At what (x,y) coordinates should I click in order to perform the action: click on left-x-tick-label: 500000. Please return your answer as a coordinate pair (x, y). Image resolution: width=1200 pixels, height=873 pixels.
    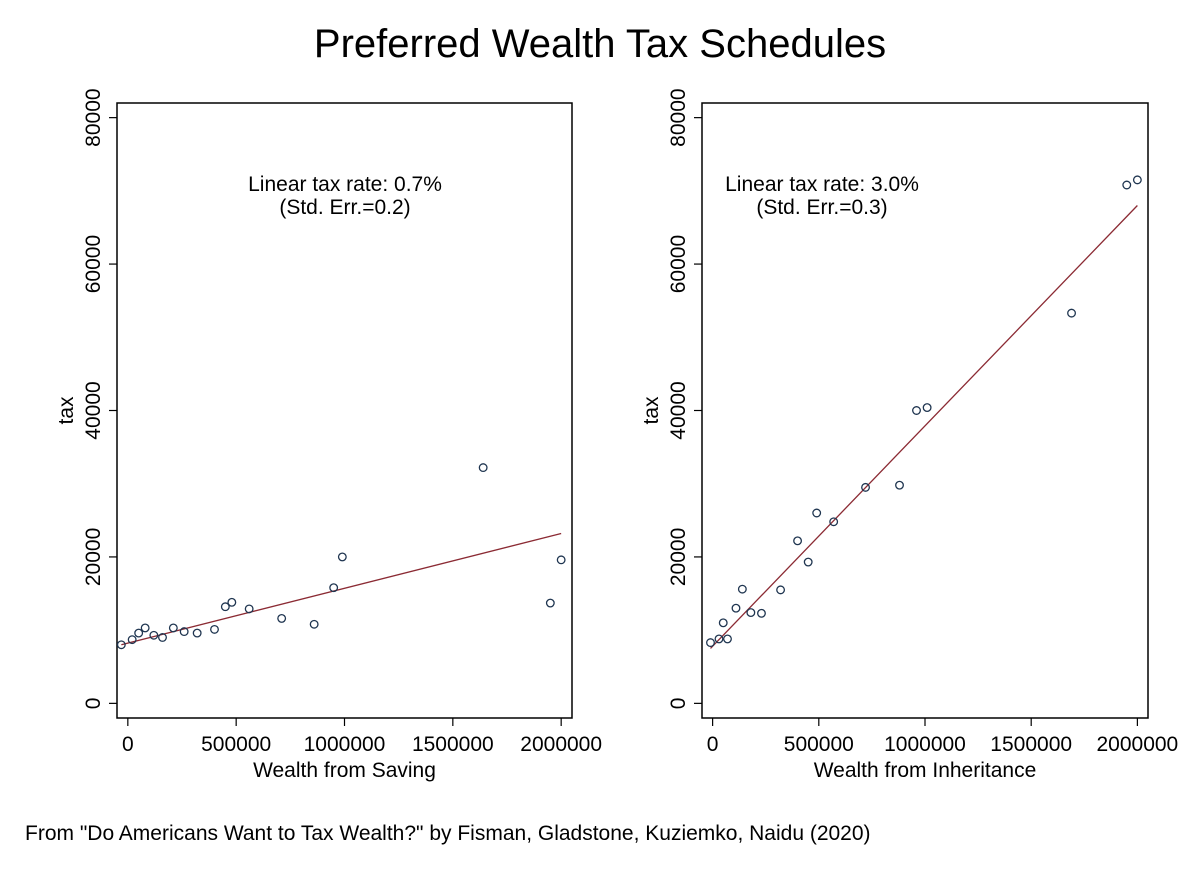
    Looking at the image, I should click on (236, 744).